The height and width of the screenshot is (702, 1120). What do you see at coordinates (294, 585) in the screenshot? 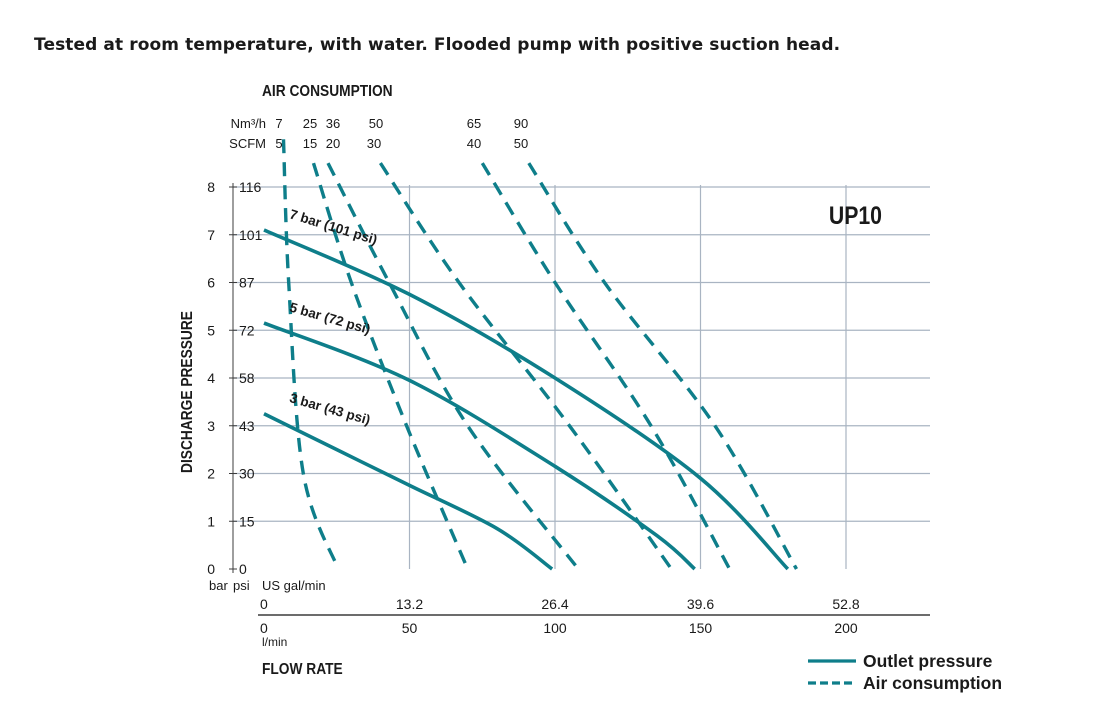
I see `x-unit-gal: US gal/min` at bounding box center [294, 585].